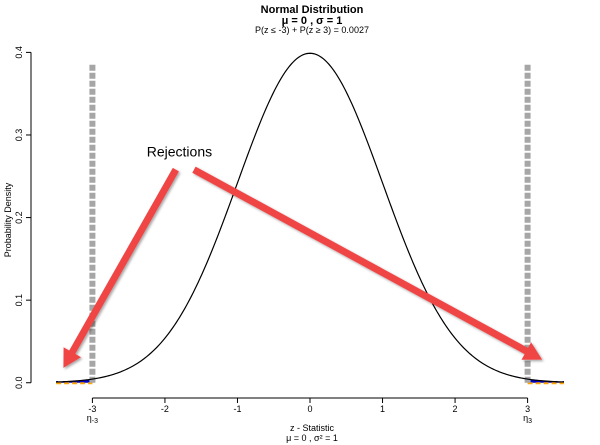 The width and height of the screenshot is (600, 445). What do you see at coordinates (527, 419) in the screenshot?
I see `critical-value-label: η3` at bounding box center [527, 419].